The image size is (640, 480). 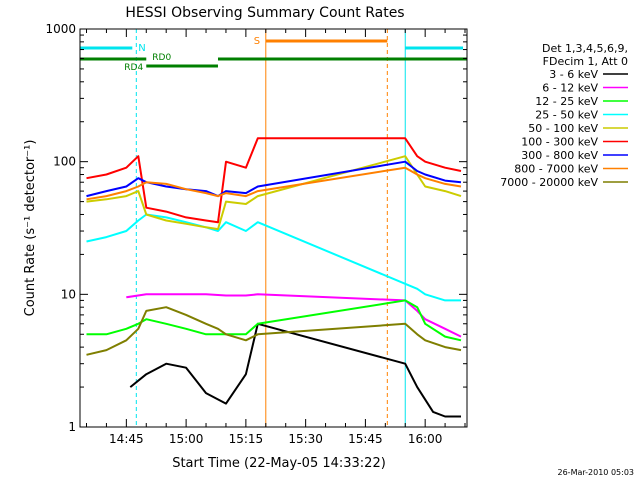 What do you see at coordinates (365, 439) in the screenshot?
I see `x-tick-label: 15:45` at bounding box center [365, 439].